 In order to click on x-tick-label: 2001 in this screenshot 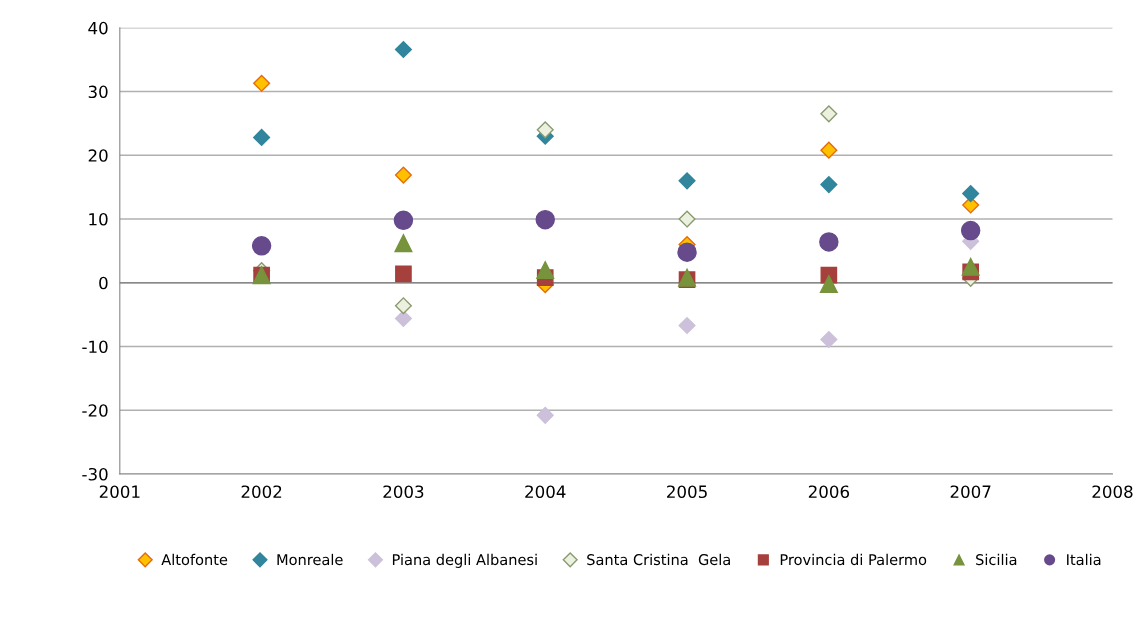, I will do `click(119, 492)`.